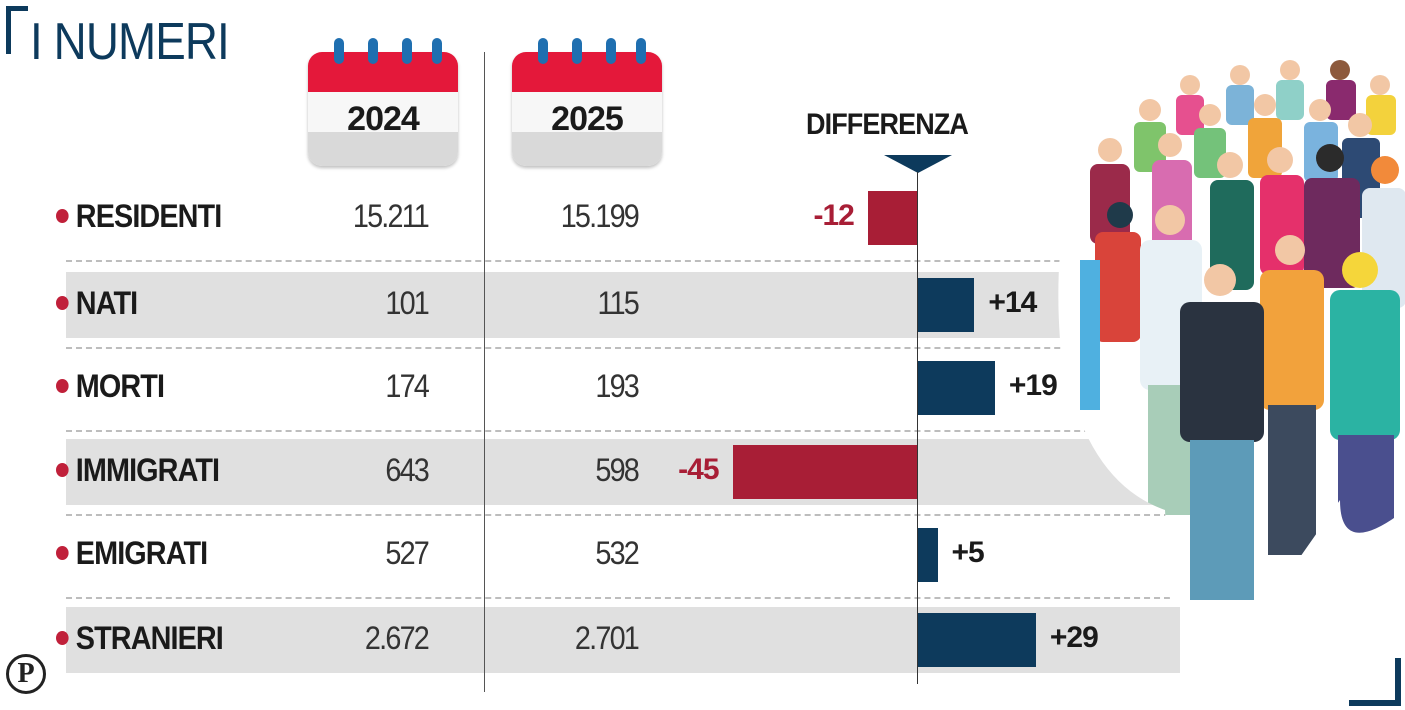  What do you see at coordinates (407, 470) in the screenshot?
I see `value-2024: 643` at bounding box center [407, 470].